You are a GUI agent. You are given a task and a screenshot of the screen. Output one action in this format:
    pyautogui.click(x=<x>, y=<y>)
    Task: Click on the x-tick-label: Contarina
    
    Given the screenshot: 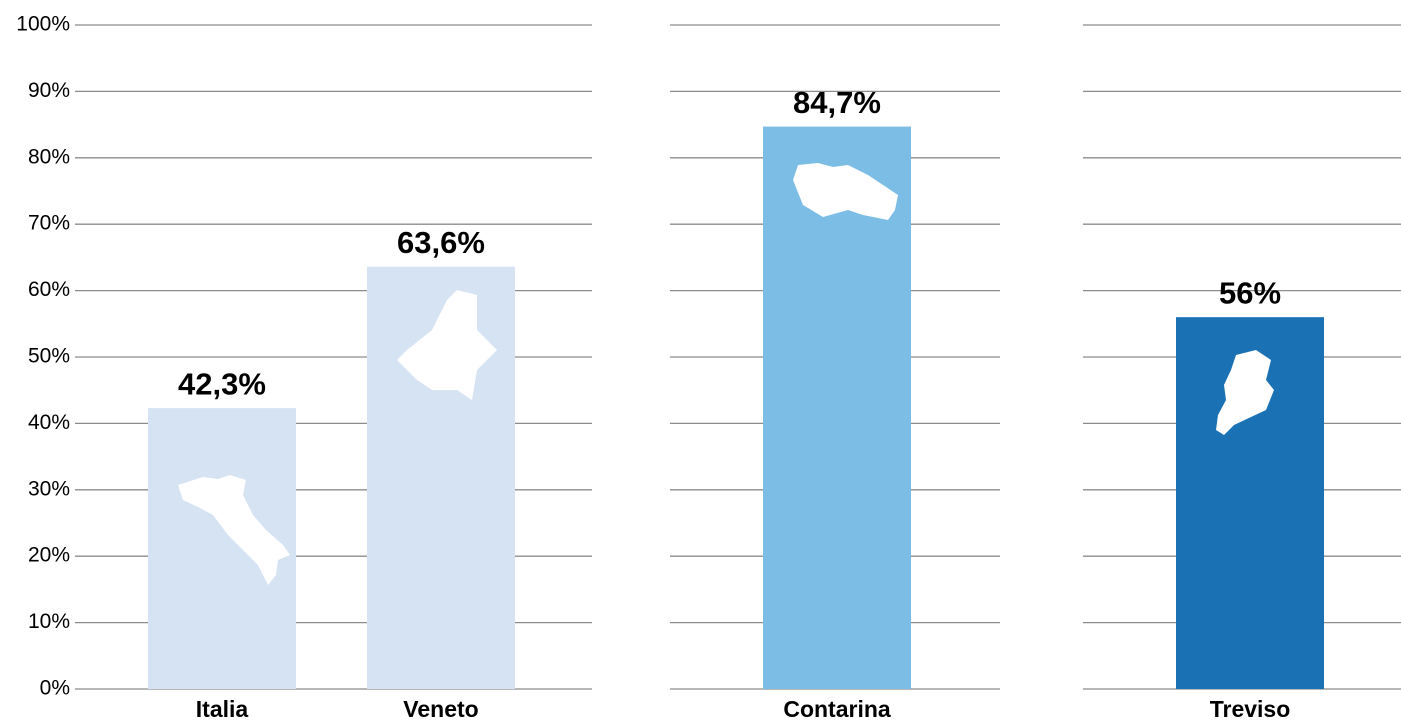 What is the action you would take?
    pyautogui.click(x=837, y=709)
    